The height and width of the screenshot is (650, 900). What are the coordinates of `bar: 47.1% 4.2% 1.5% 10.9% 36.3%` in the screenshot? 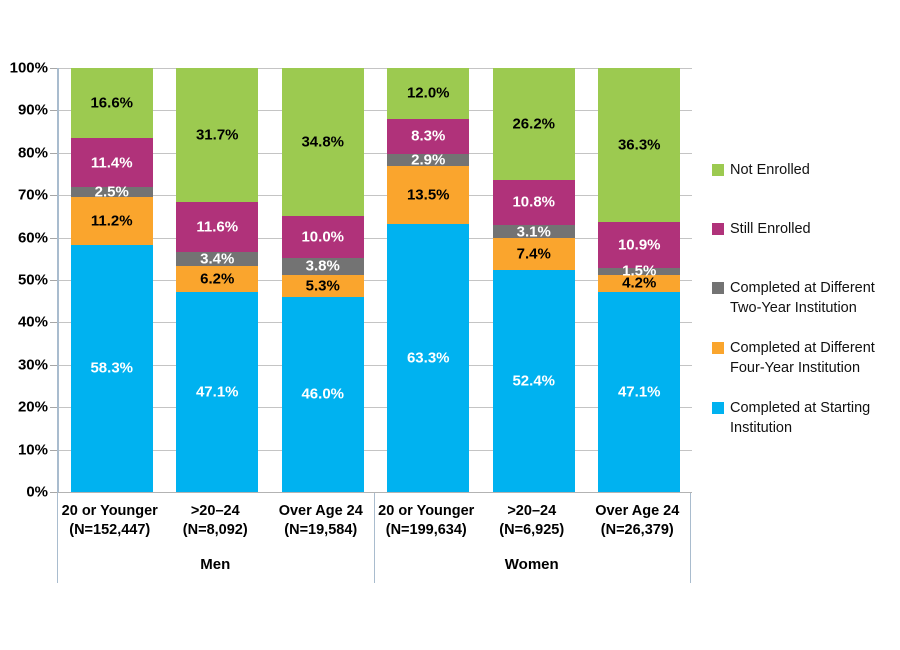 It's located at (639, 280).